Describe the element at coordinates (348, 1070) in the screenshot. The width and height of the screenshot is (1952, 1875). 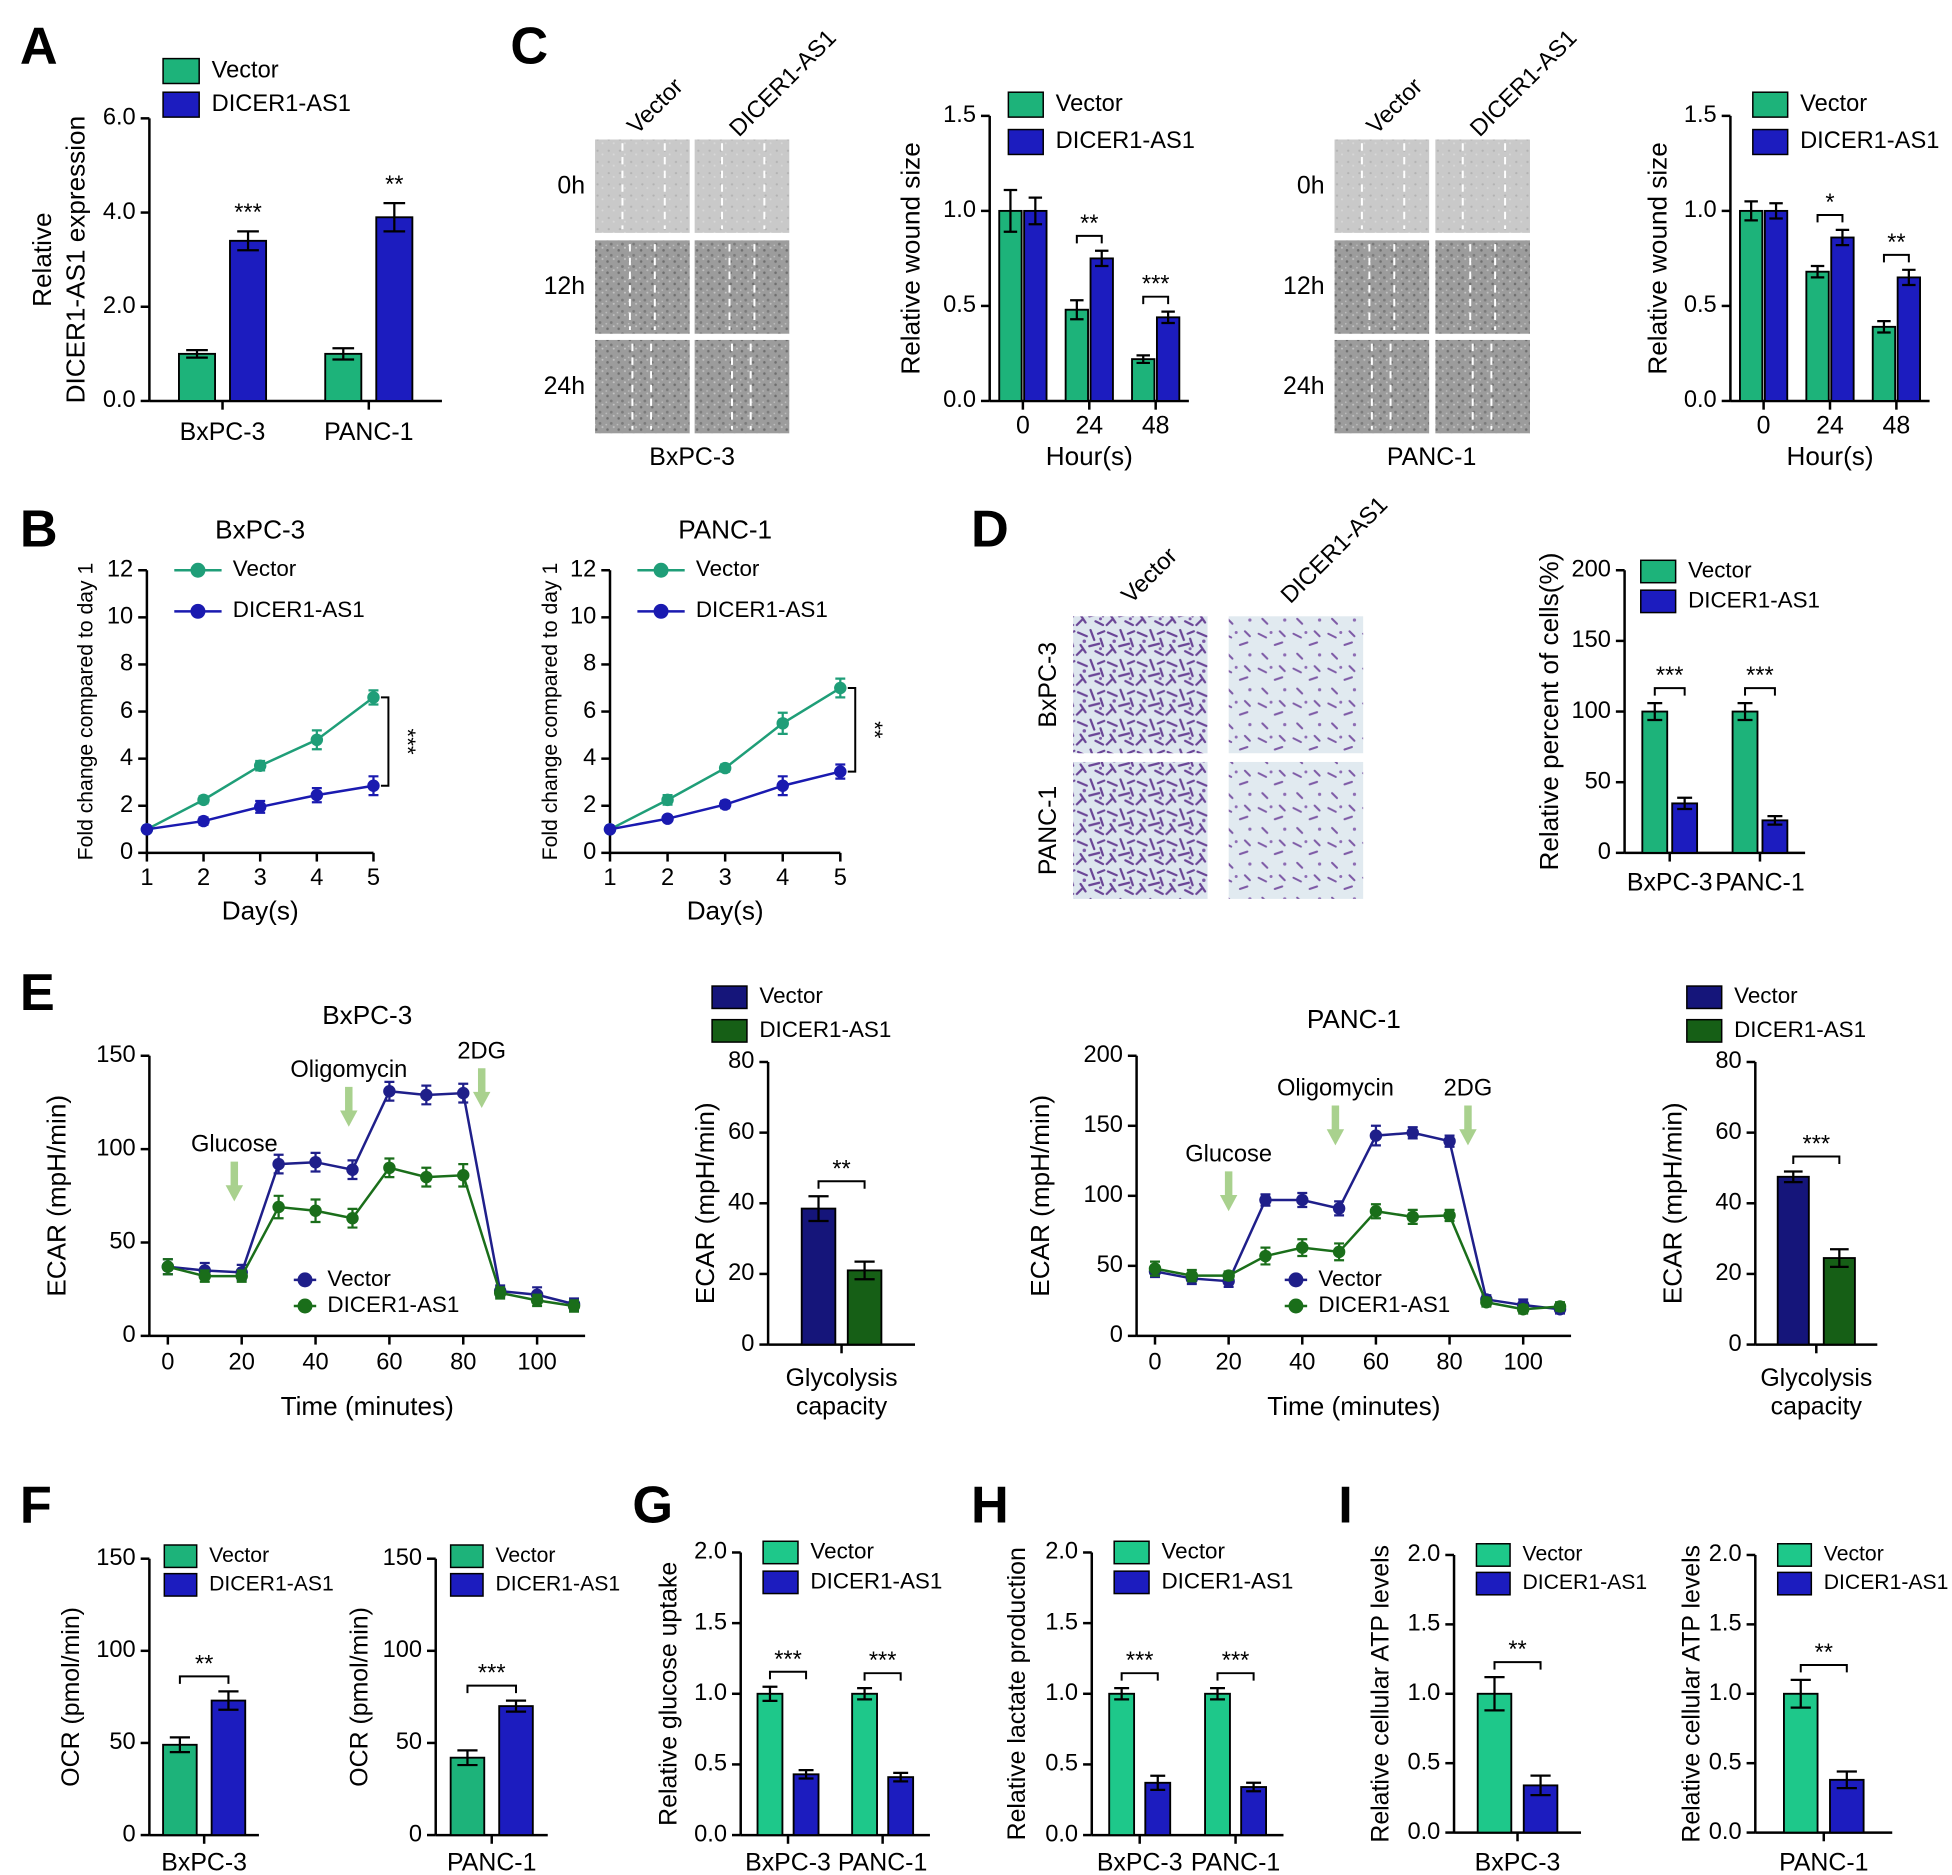
I see `annotation-label: Oligomycin` at that location.